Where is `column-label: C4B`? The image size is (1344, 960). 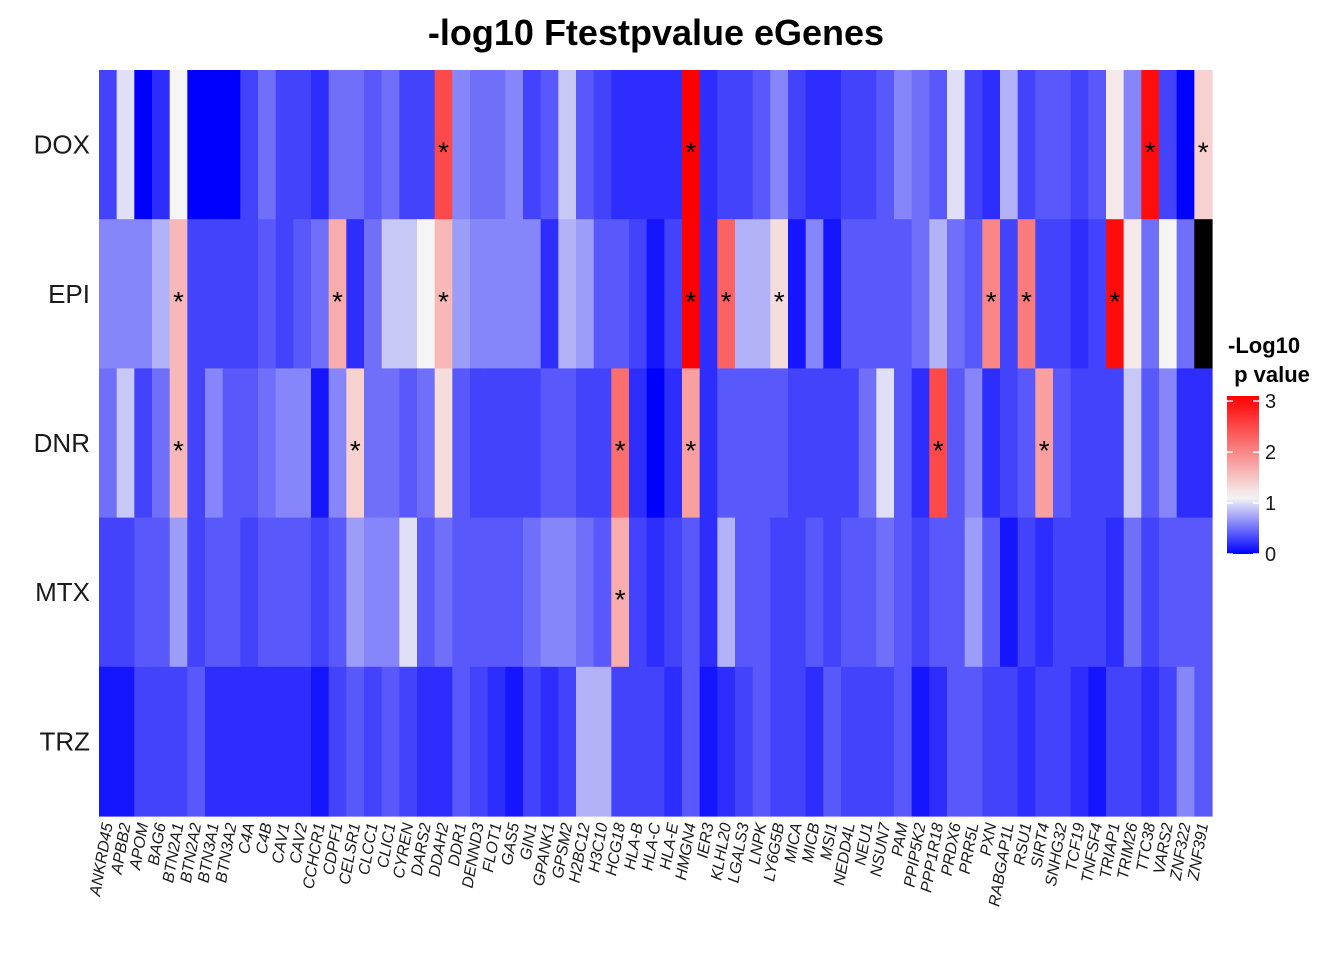 column-label: C4B is located at coordinates (265, 838).